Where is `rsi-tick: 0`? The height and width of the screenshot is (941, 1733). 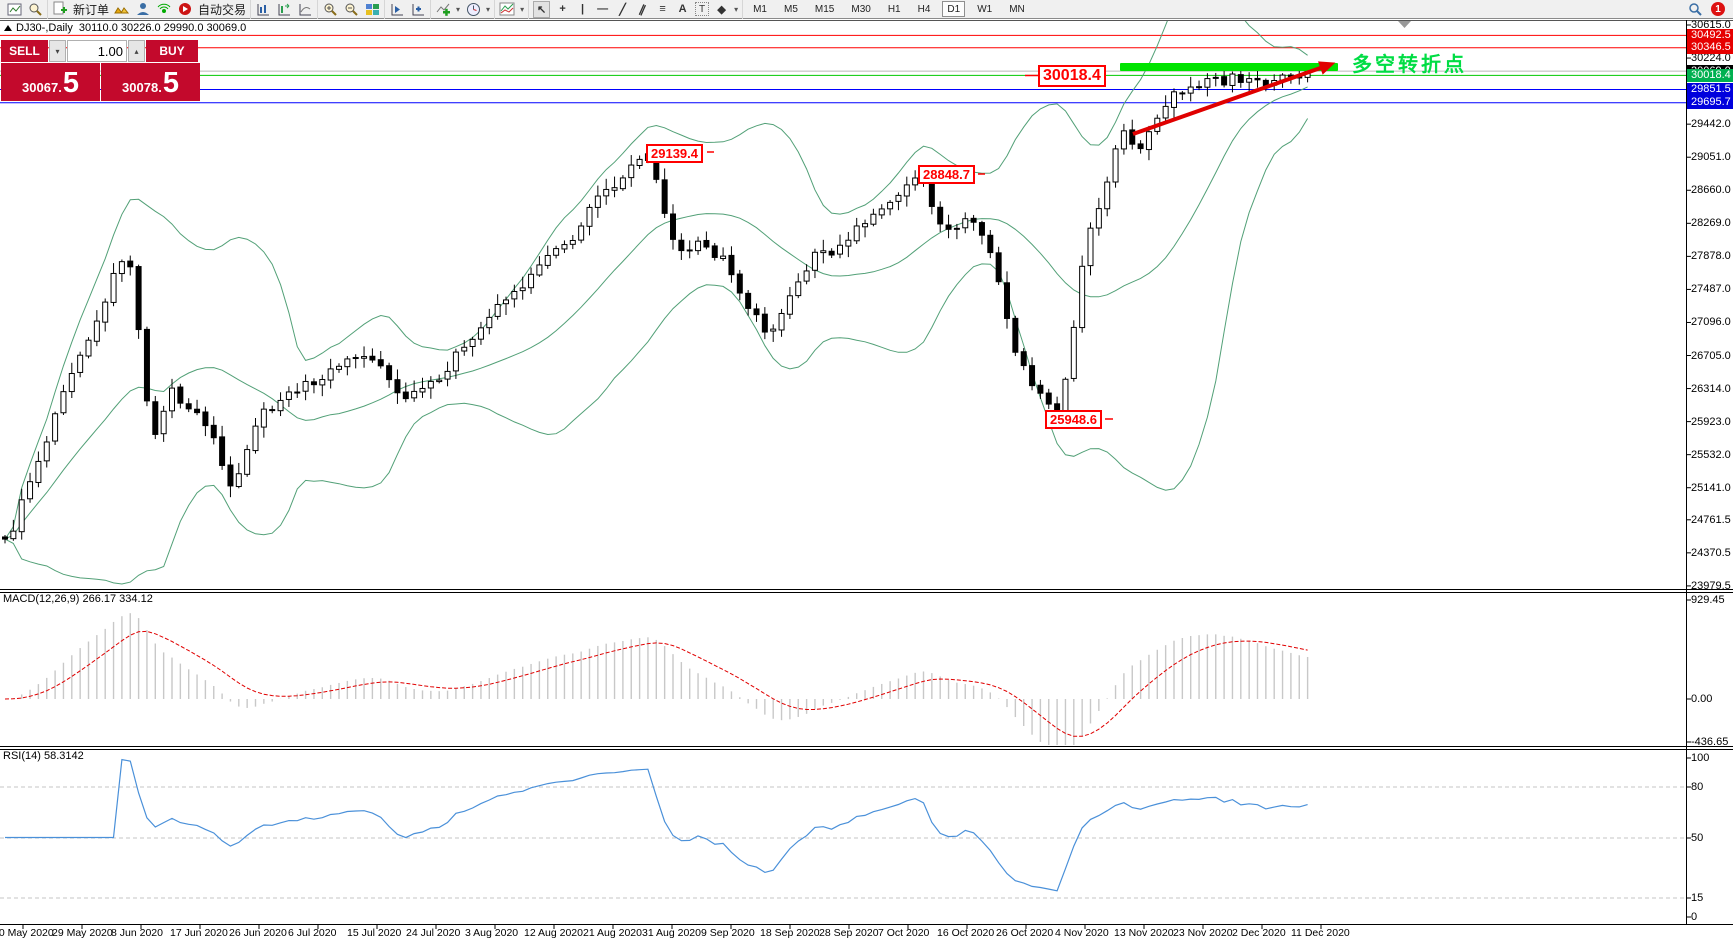
rsi-tick: 0 is located at coordinates (1694, 917).